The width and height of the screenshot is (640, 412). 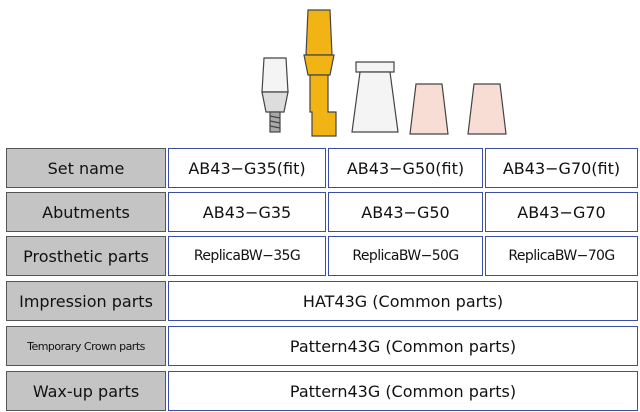 I want to click on row-header: Wax-up parts, so click(x=86, y=391).